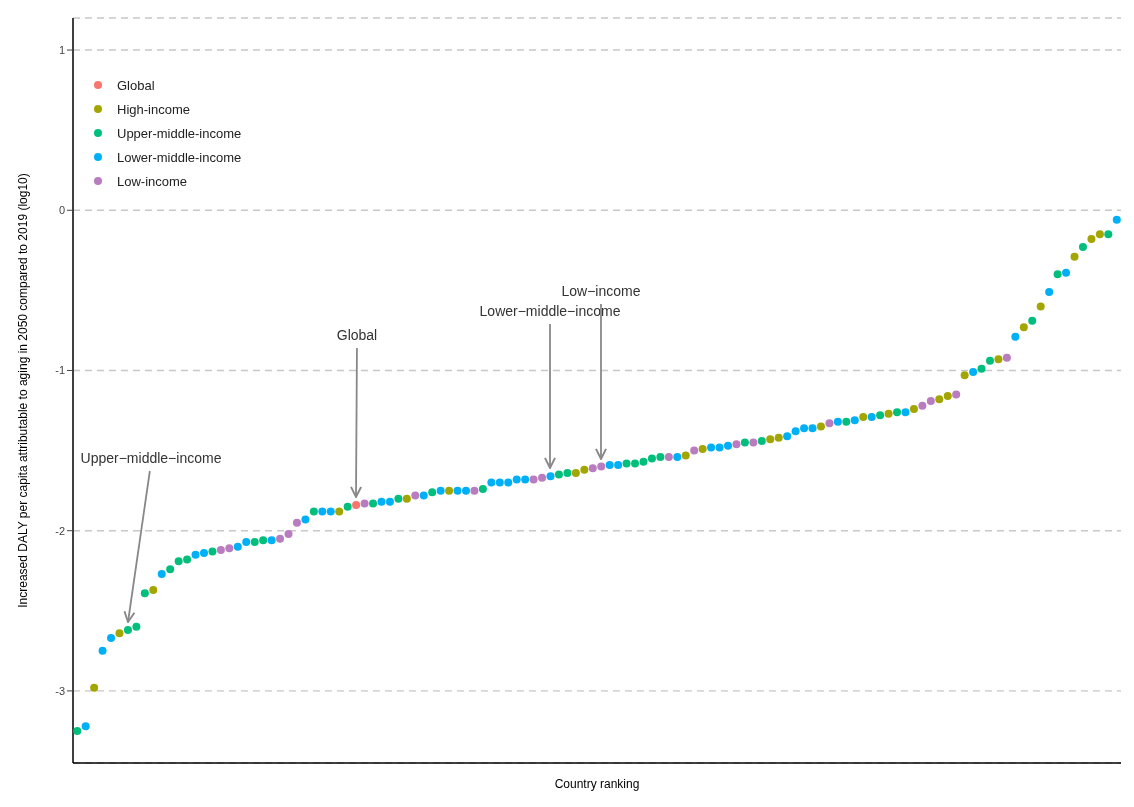 The height and width of the screenshot is (807, 1134). Describe the element at coordinates (152, 181) in the screenshot. I see `legend-label: Low-income` at that location.